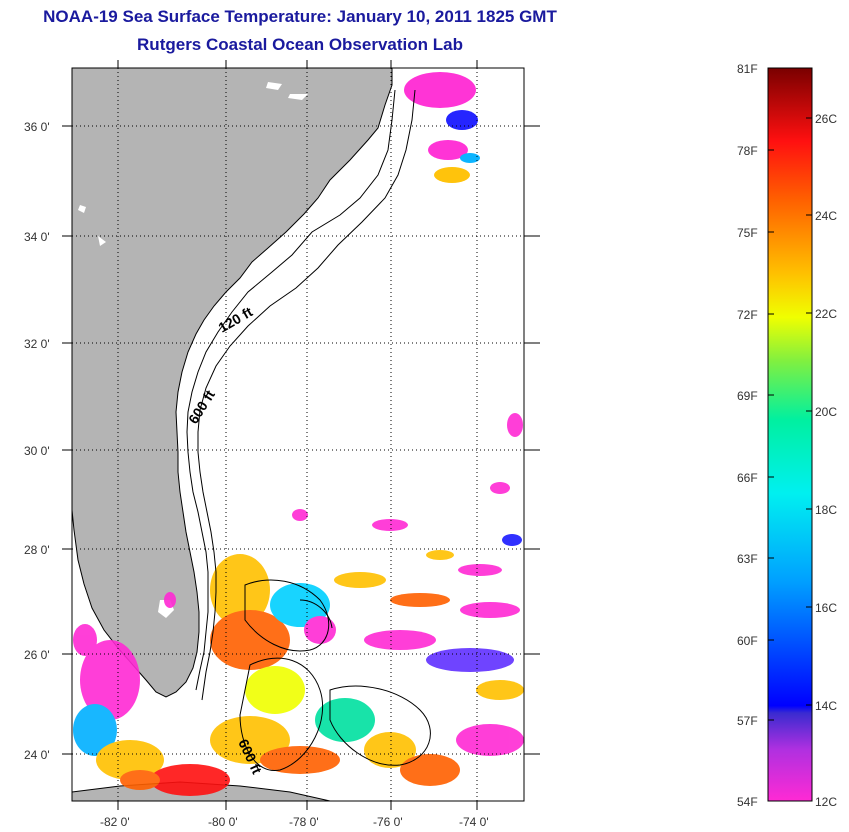 This screenshot has height=832, width=849. Describe the element at coordinates (826, 706) in the screenshot. I see `celsius-label: 14C` at that location.